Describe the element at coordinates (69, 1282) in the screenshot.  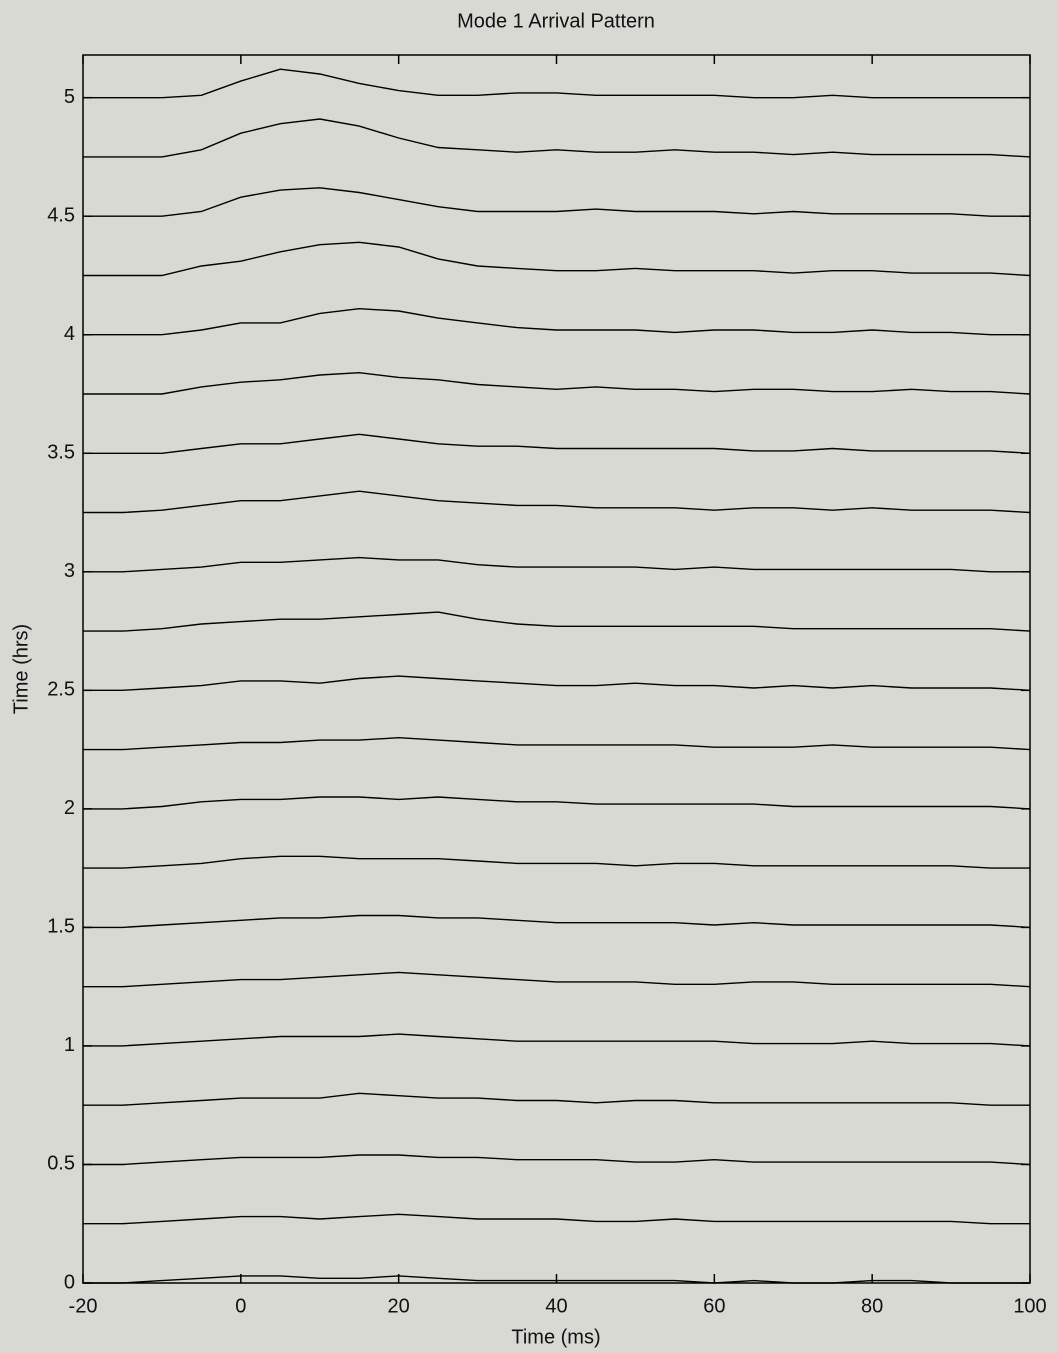
I see `y-tick-label: 0` at that location.